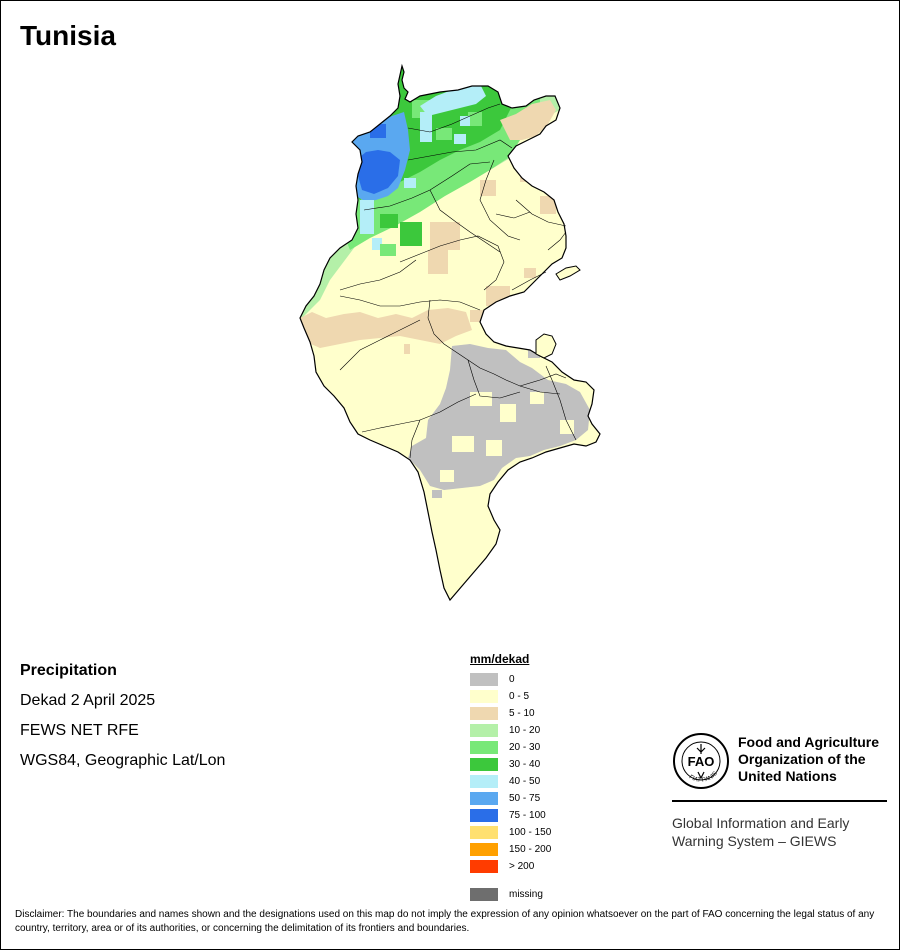 This screenshot has width=900, height=950. Describe the element at coordinates (525, 764) in the screenshot. I see `legend-label: 30 - 40` at that location.